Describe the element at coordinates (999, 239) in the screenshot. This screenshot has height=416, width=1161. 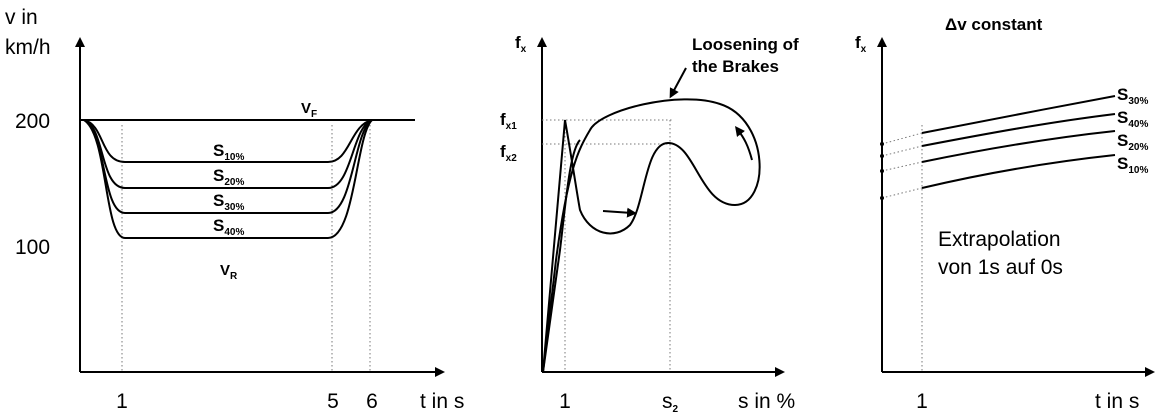
I see `note: Extrapolation` at that location.